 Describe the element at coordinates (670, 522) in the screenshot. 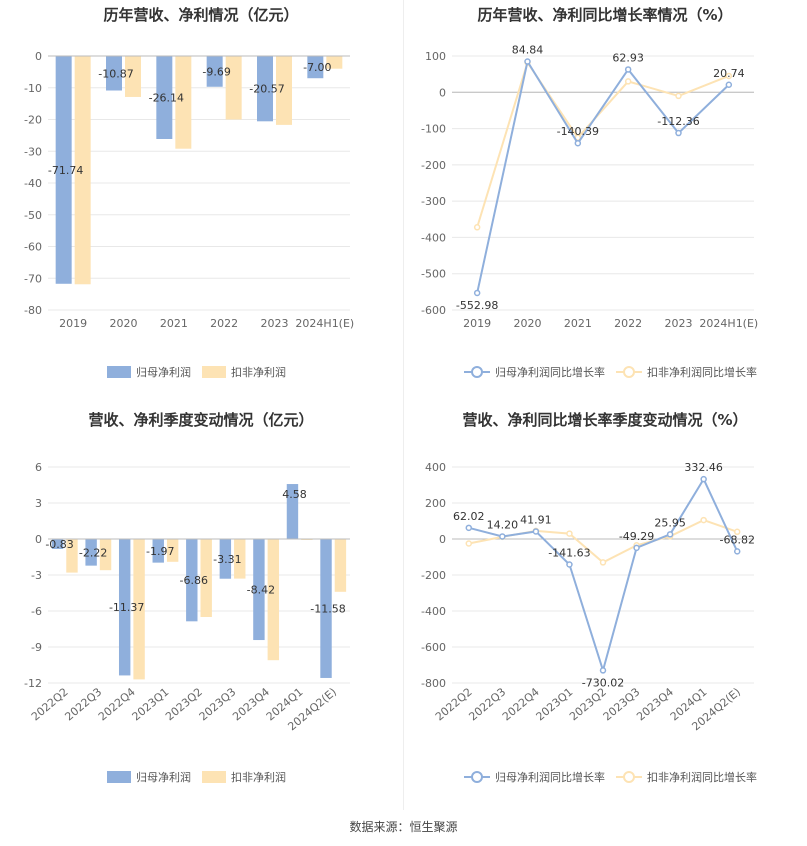

I see `data-label: 25.95` at that location.